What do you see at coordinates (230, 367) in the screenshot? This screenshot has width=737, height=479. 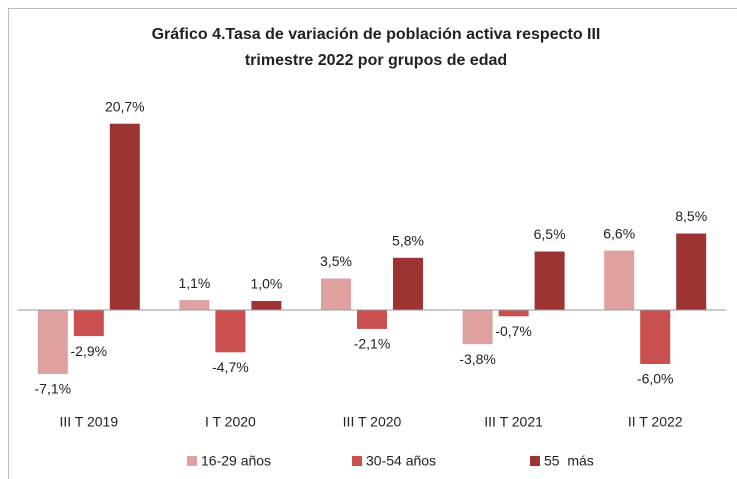 I see `data-label: -4,7%` at bounding box center [230, 367].